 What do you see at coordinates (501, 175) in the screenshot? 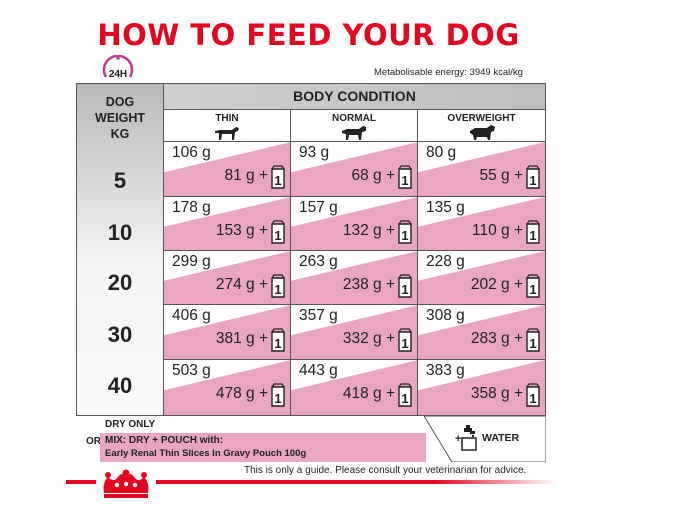
I see `mix-dry-value: 55 g +` at bounding box center [501, 175].